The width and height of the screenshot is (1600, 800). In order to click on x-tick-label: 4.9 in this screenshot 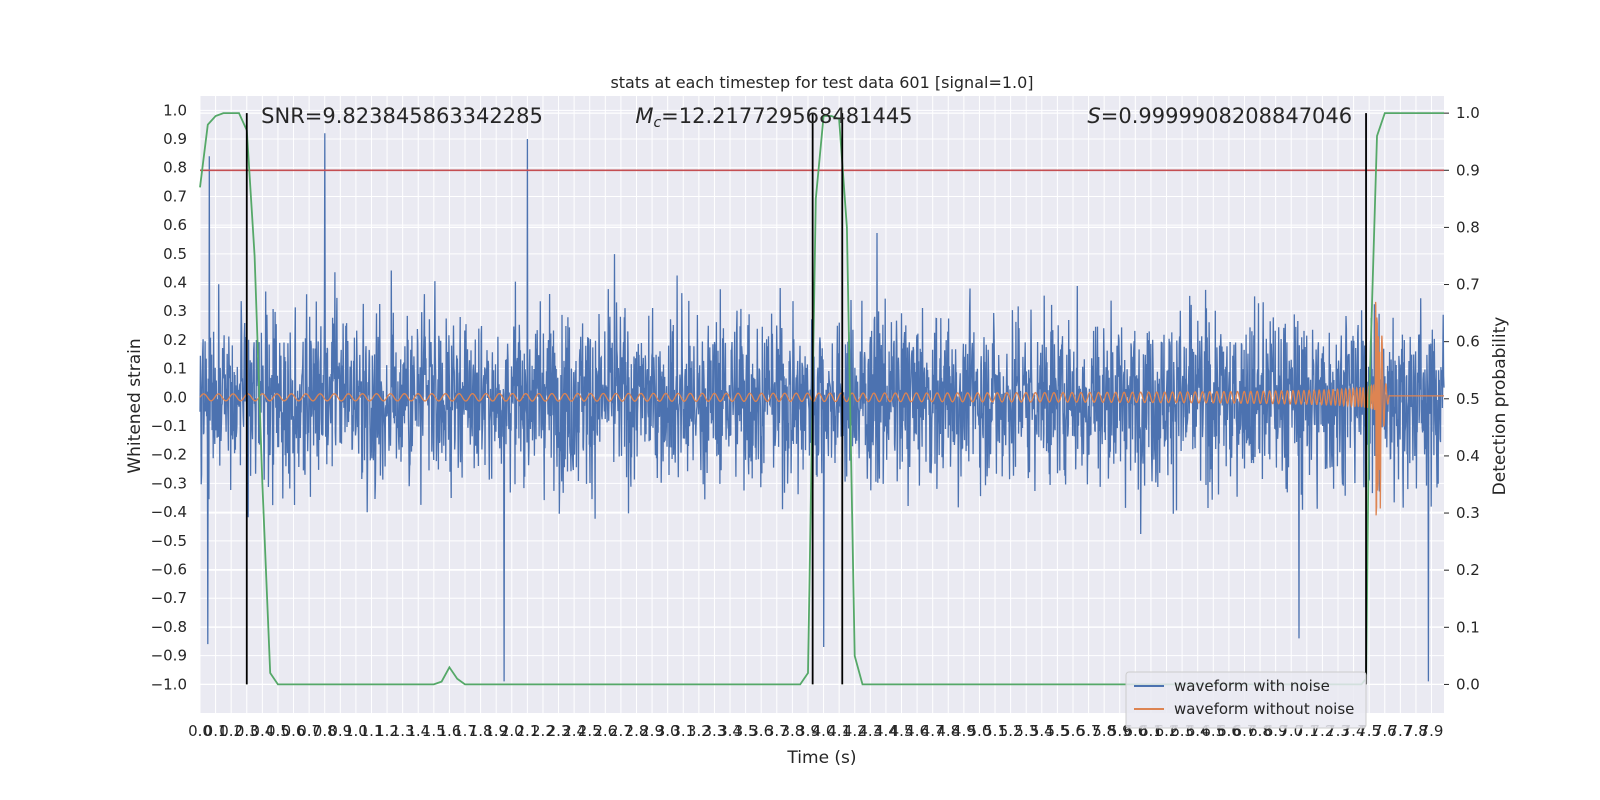, I will do `click(964, 731)`.